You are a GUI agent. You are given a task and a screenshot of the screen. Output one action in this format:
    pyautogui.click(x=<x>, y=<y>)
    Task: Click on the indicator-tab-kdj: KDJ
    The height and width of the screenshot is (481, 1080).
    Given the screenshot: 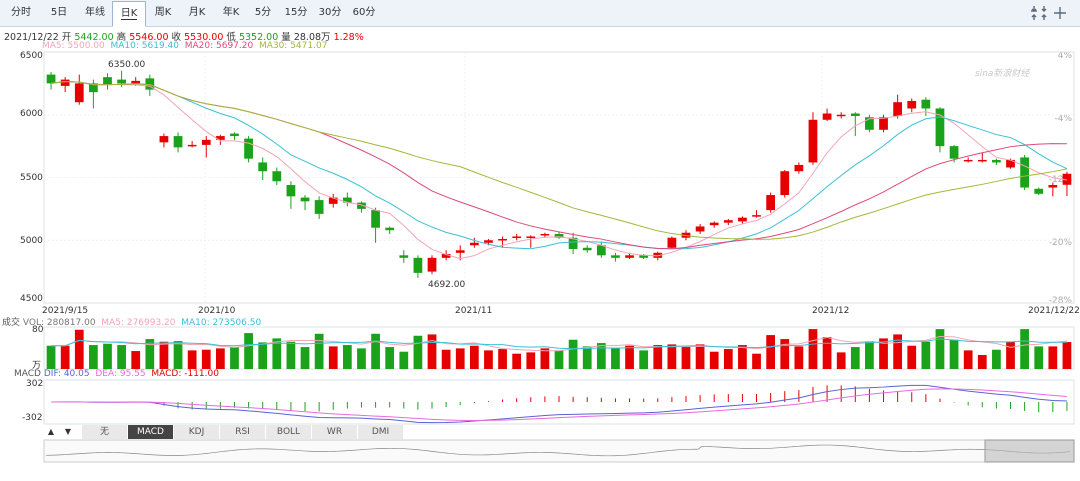 What is the action you would take?
    pyautogui.click(x=197, y=432)
    